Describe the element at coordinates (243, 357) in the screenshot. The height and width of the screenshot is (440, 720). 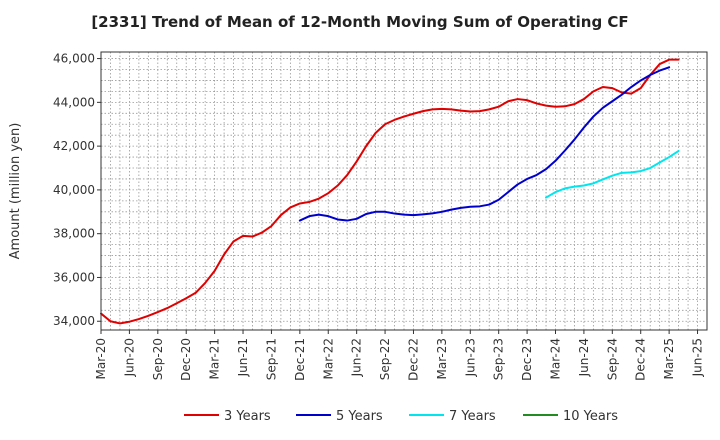
I see `x-tick-label: Jun-21` at that location.